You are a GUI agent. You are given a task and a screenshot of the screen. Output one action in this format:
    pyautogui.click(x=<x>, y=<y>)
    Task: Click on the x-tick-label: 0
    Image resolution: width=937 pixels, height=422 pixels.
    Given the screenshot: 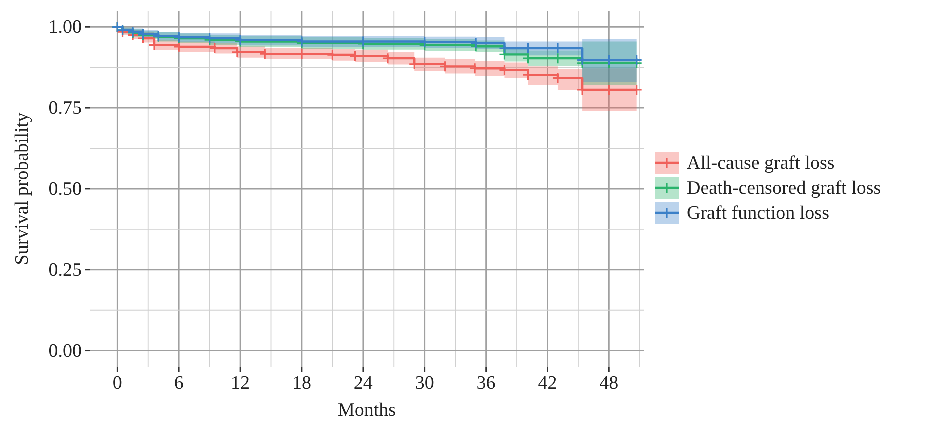 What is the action you would take?
    pyautogui.click(x=117, y=383)
    